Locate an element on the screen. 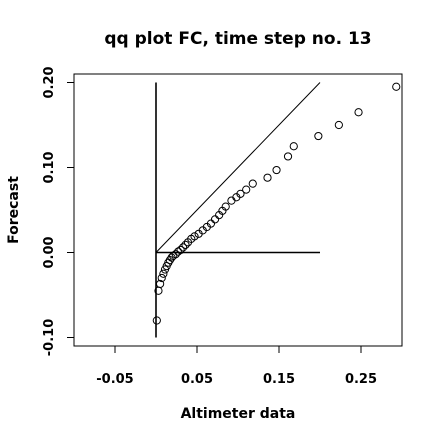 This screenshot has height=440, width=440. reference-line is located at coordinates (238, 167).